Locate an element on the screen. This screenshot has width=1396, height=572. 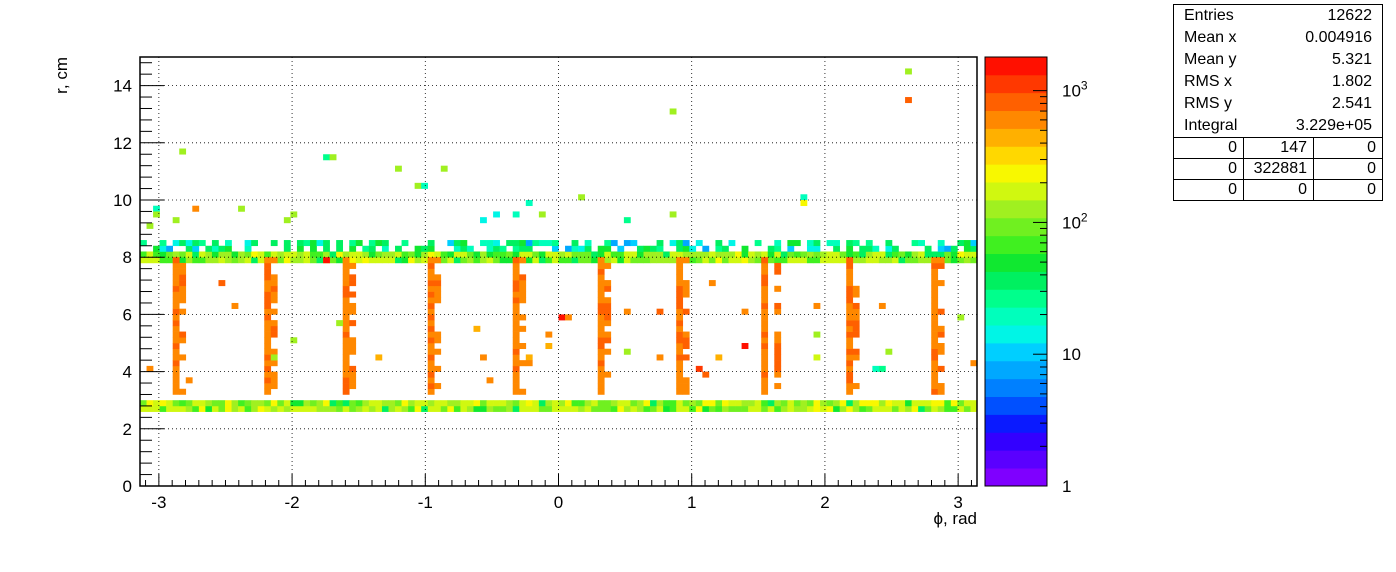
x-tick-label: 2 is located at coordinates (824, 502).